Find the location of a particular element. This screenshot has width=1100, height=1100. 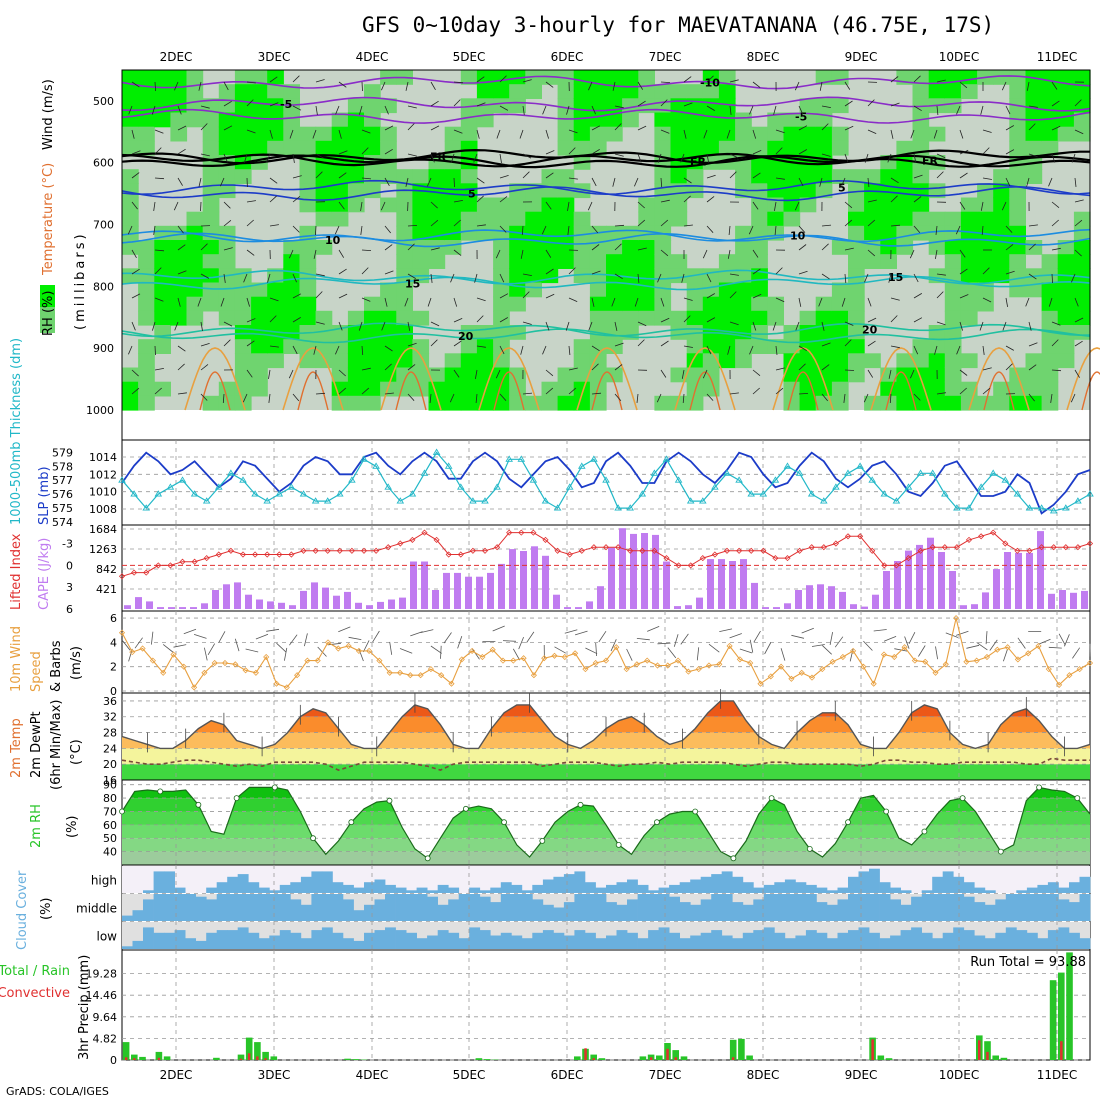

temp-label-4: (°C) is located at coordinates (76, 752).